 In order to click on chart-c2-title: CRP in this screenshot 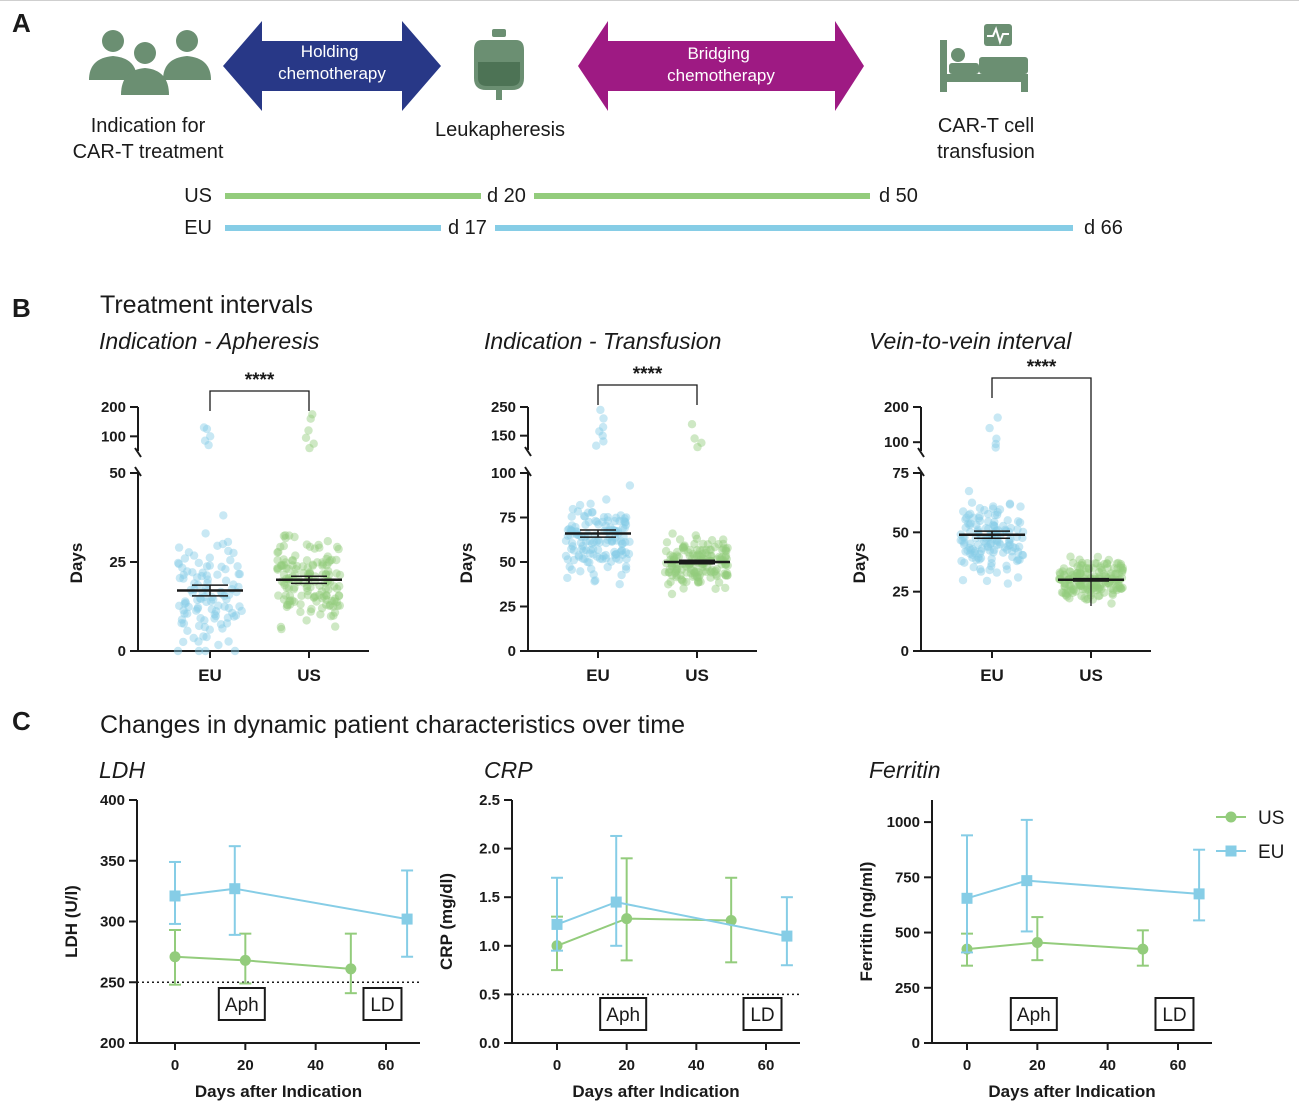, I will do `click(508, 770)`.